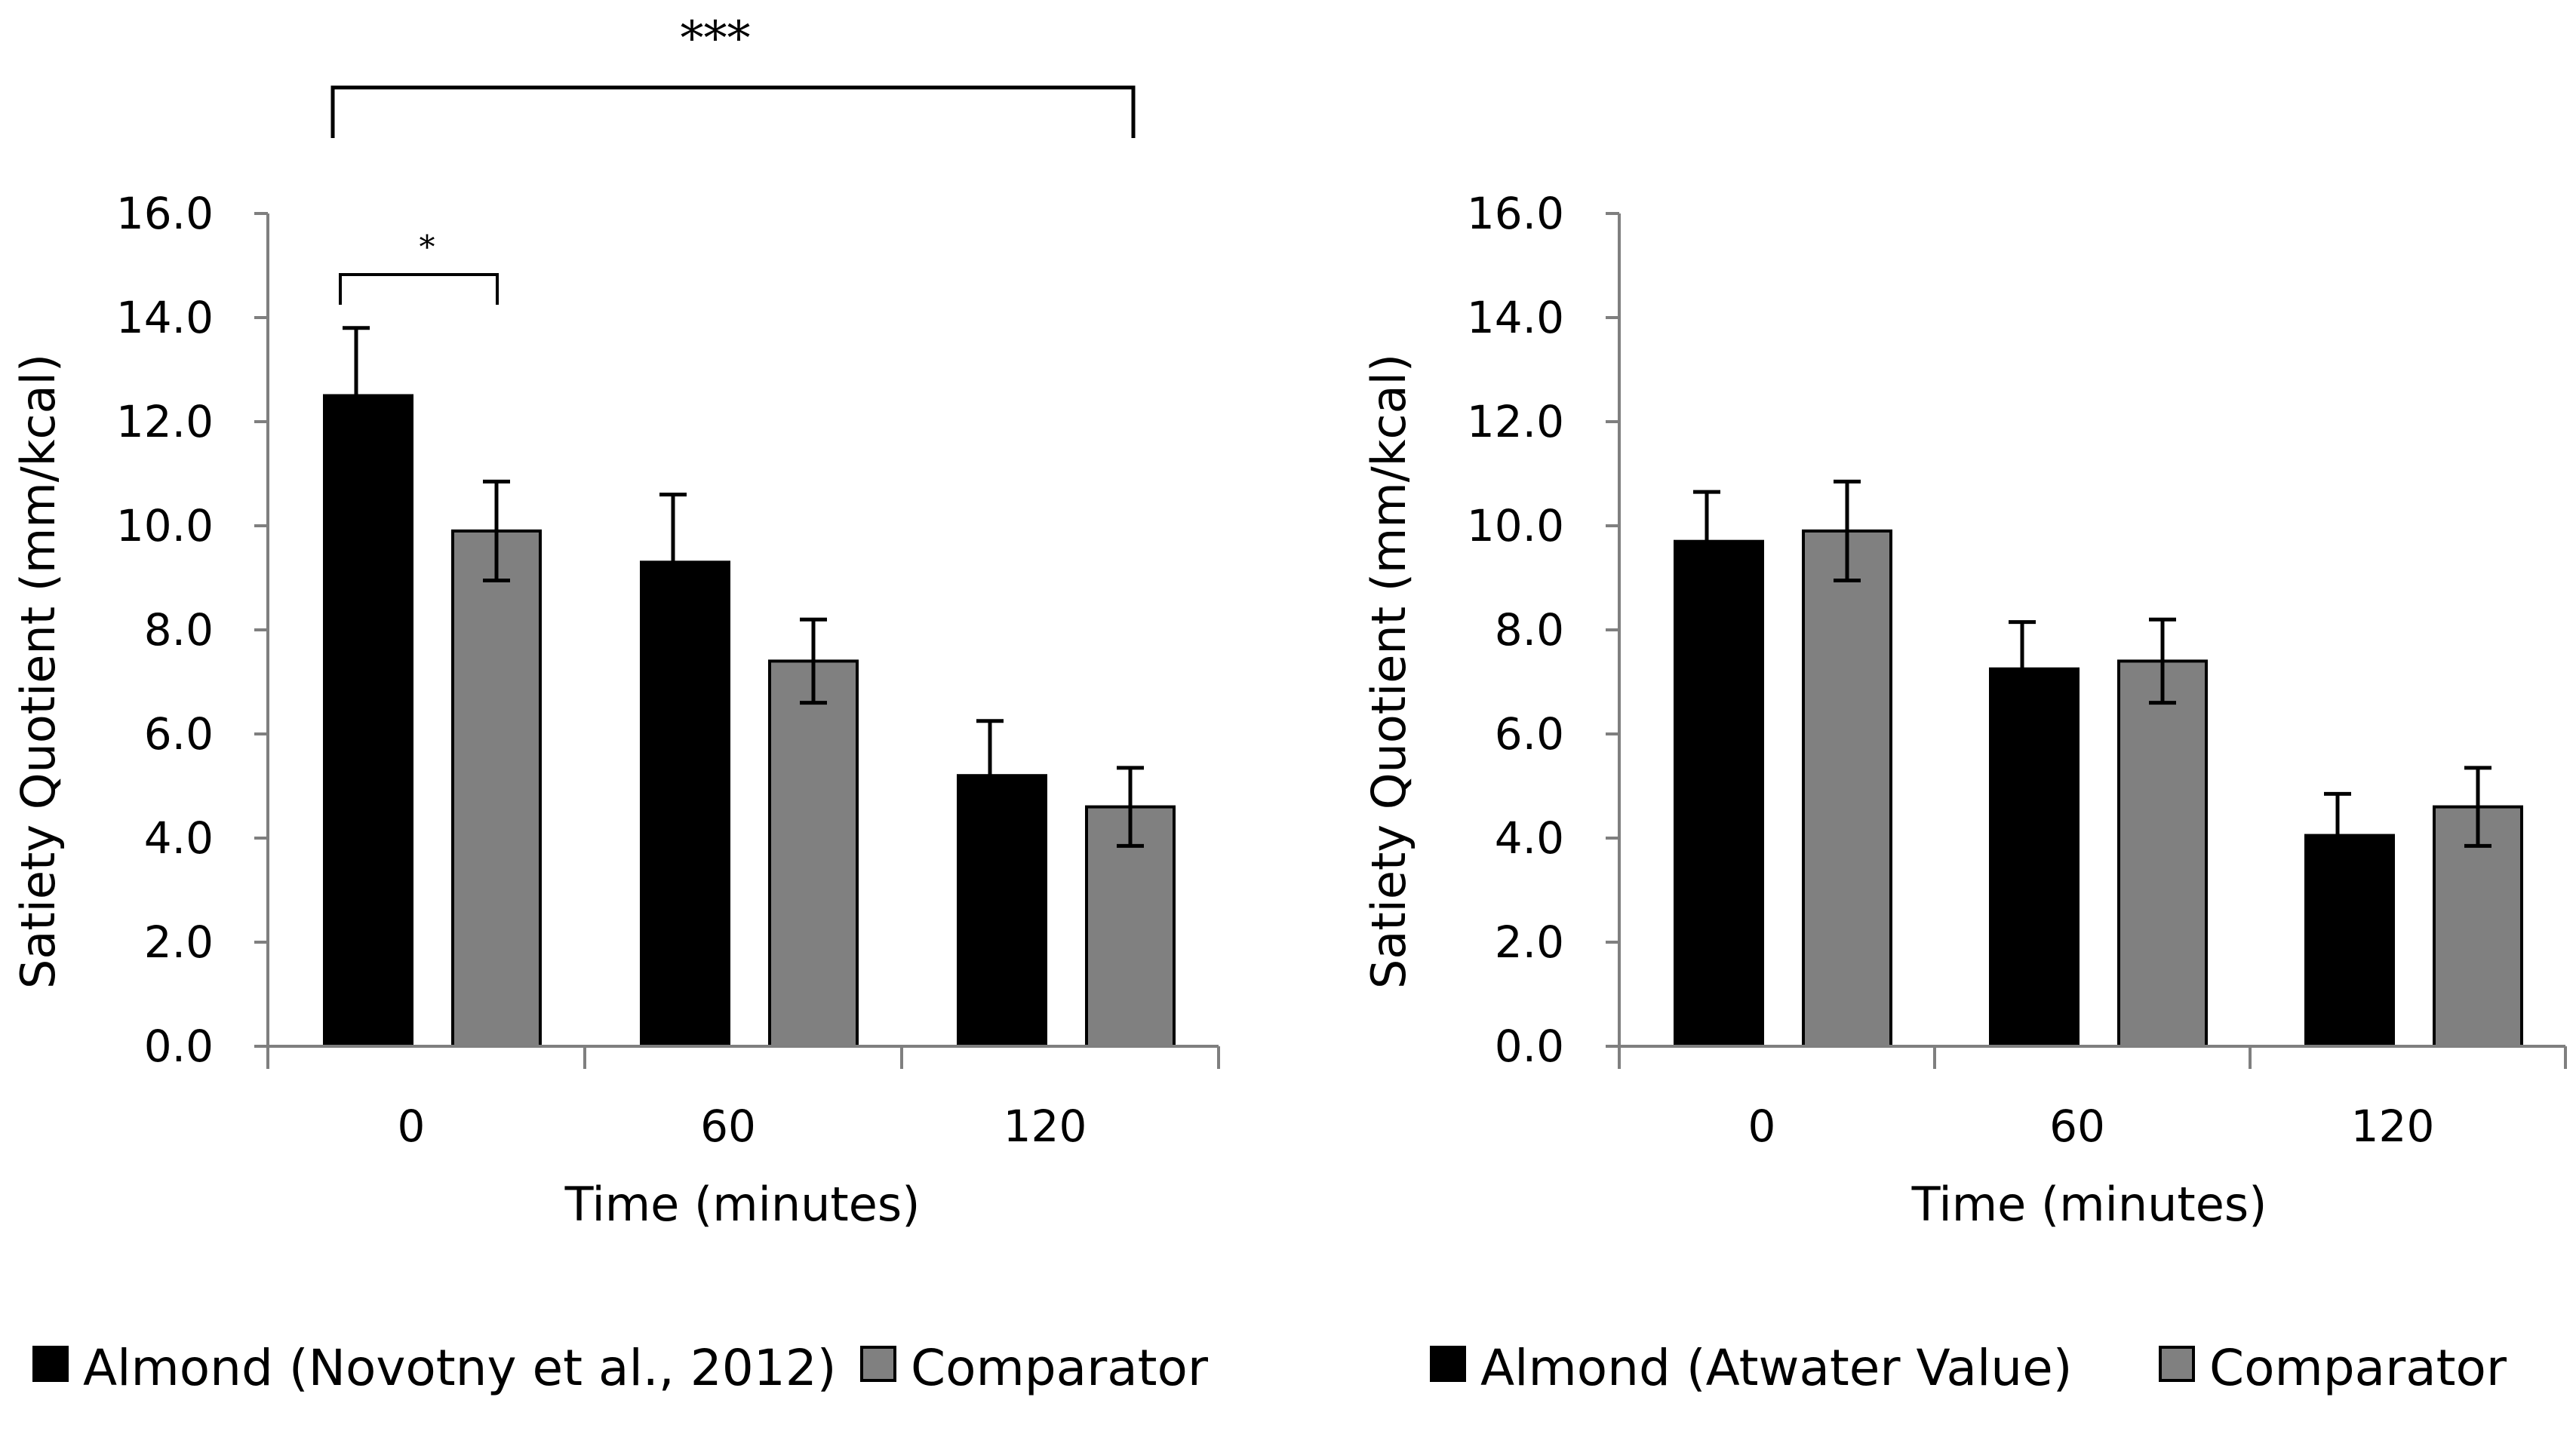  What do you see at coordinates (419, 289) in the screenshot?
I see `significance-bracket-small` at bounding box center [419, 289].